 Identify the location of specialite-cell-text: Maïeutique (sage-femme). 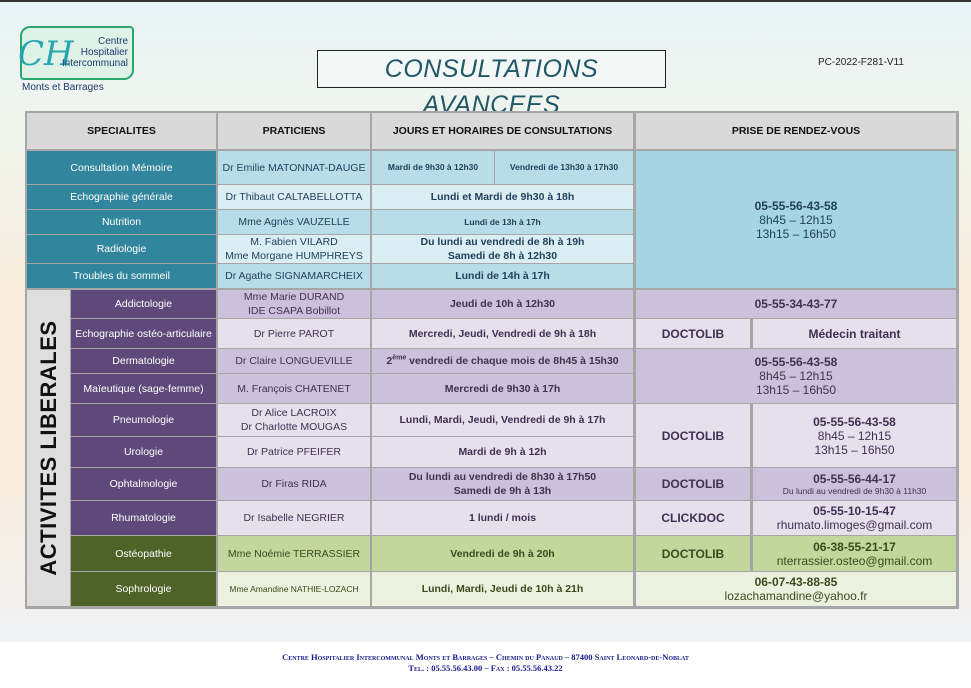
(143, 388).